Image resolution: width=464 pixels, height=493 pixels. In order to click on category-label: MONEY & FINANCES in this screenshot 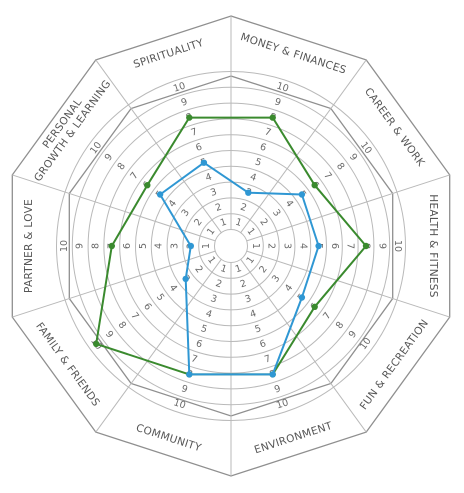, I will do `click(293, 54)`.